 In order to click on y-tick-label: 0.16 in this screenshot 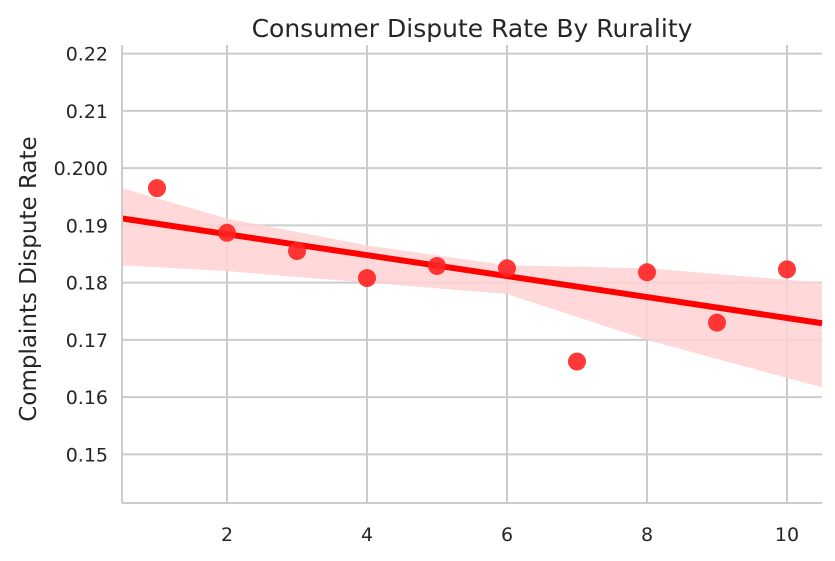, I will do `click(87, 398)`.